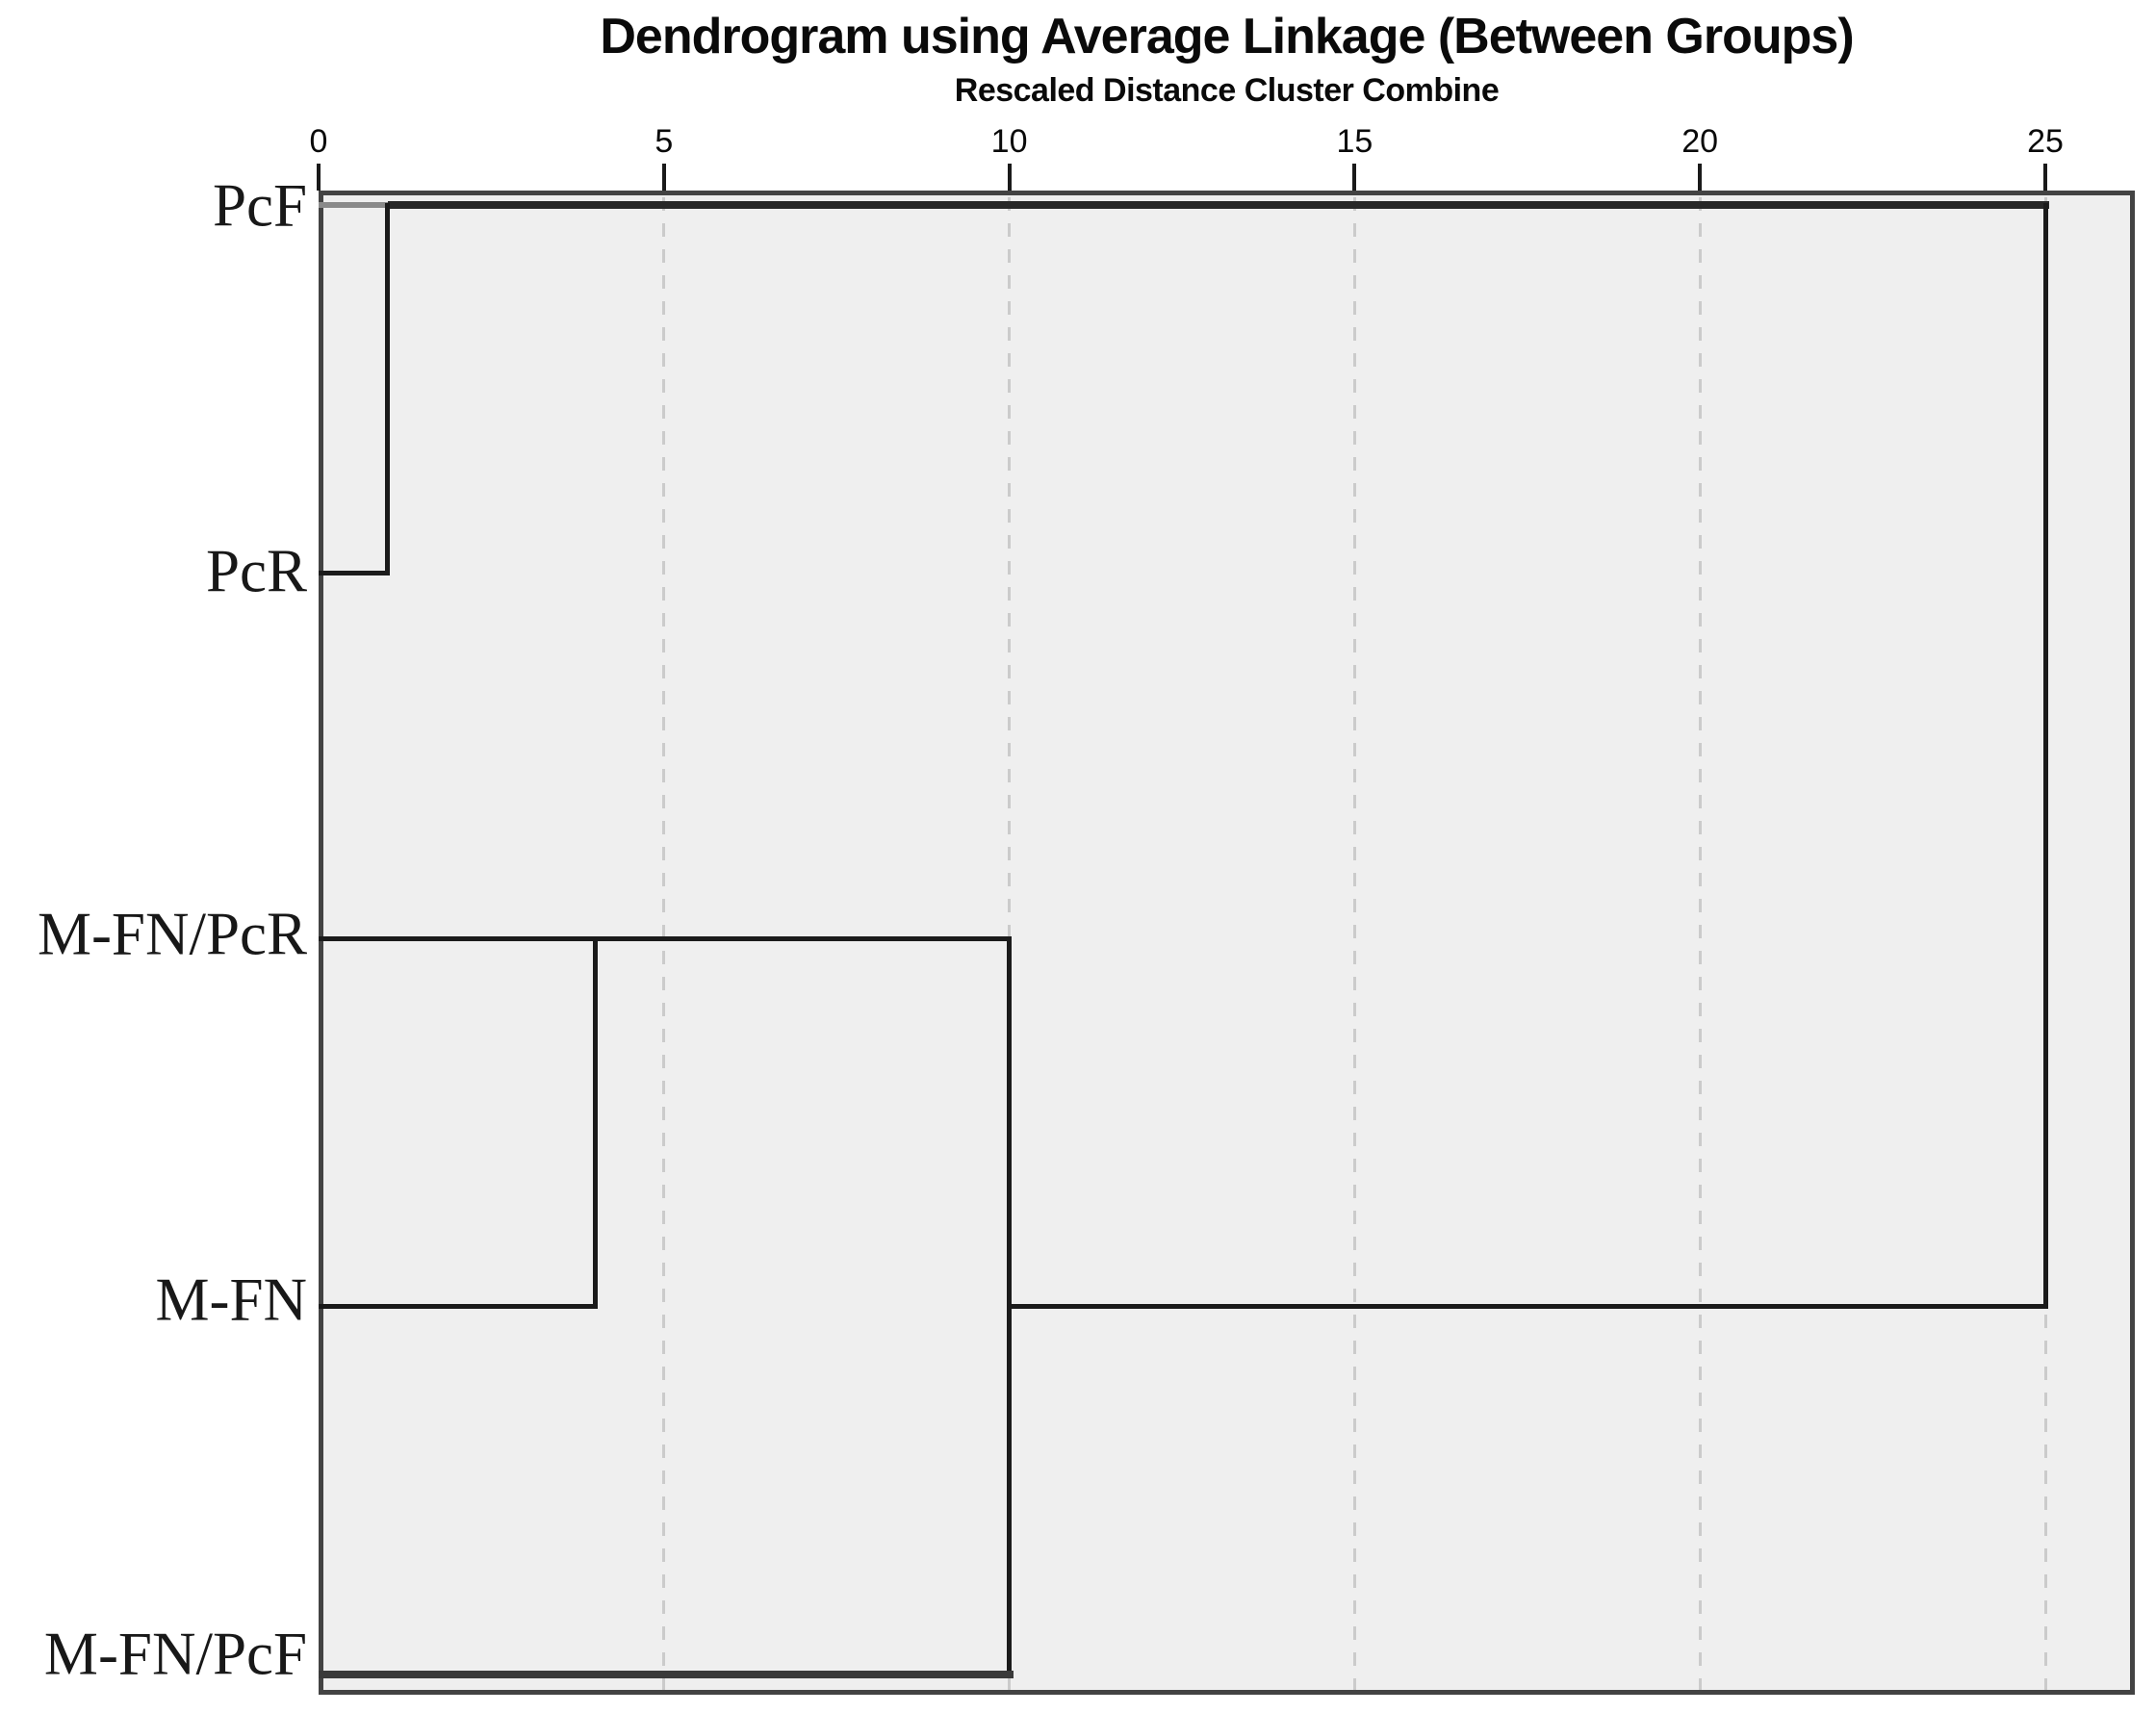 The height and width of the screenshot is (1713, 2156). Describe the element at coordinates (1009, 142) in the screenshot. I see `x-axis-tick-label-10: 10` at that location.